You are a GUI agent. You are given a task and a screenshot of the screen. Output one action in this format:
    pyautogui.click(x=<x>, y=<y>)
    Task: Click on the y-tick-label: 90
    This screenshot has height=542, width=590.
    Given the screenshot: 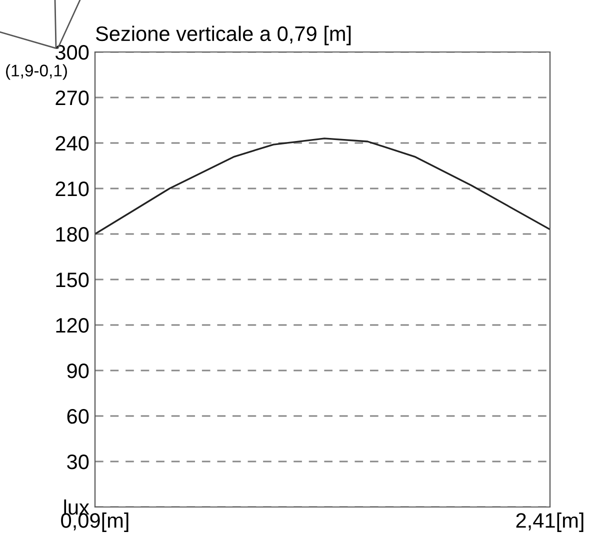 What is the action you would take?
    pyautogui.click(x=78, y=371)
    